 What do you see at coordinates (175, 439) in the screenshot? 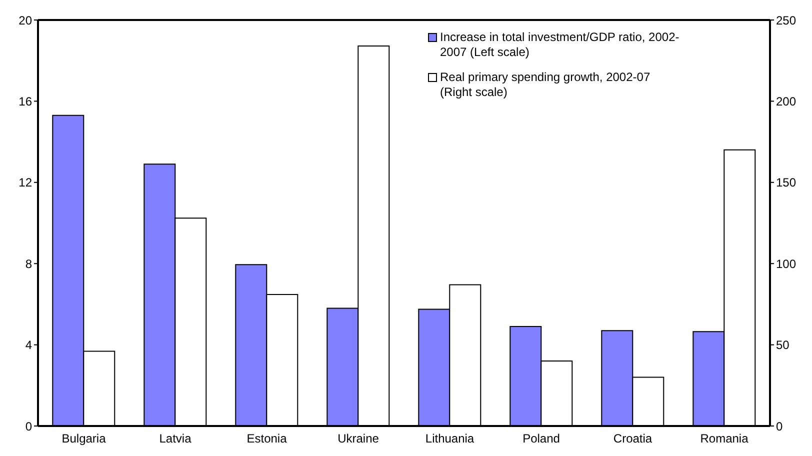
I see `x-tick-label: Latvia` at bounding box center [175, 439].